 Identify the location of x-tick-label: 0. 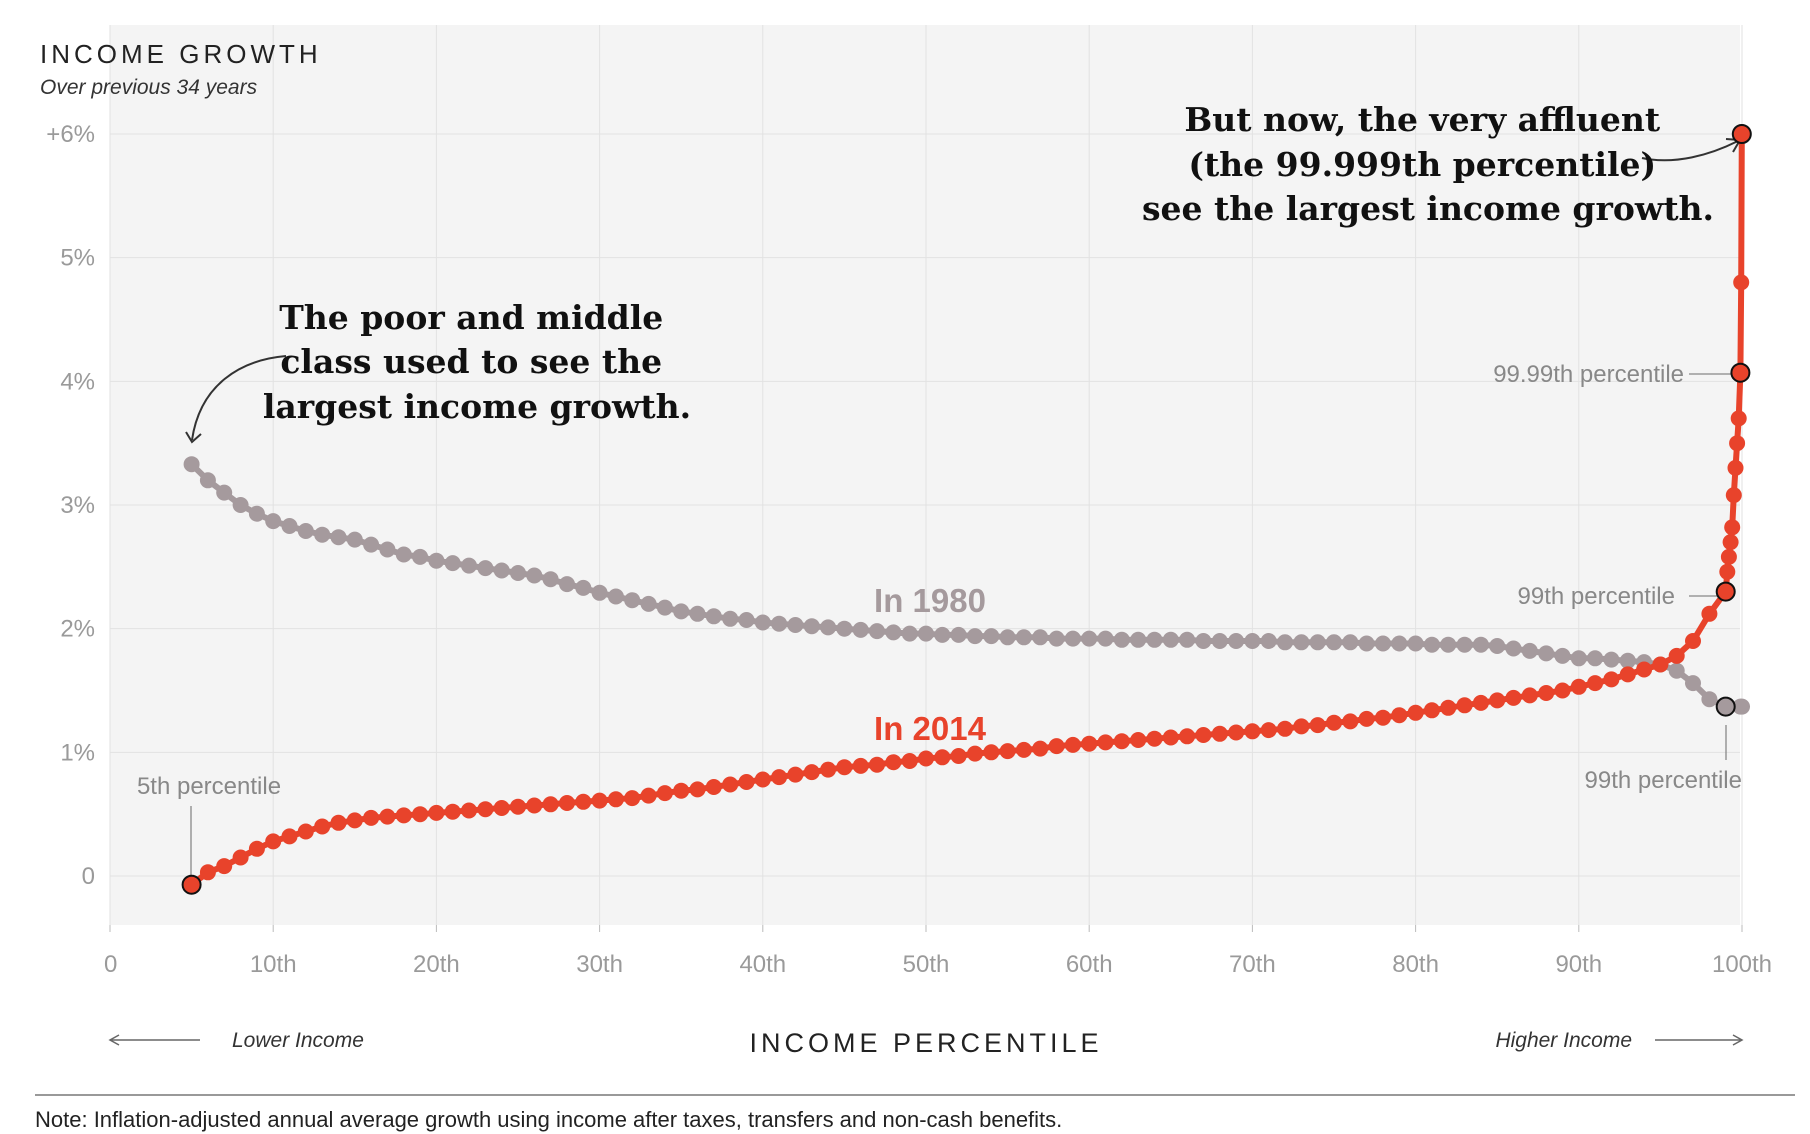
(110, 964).